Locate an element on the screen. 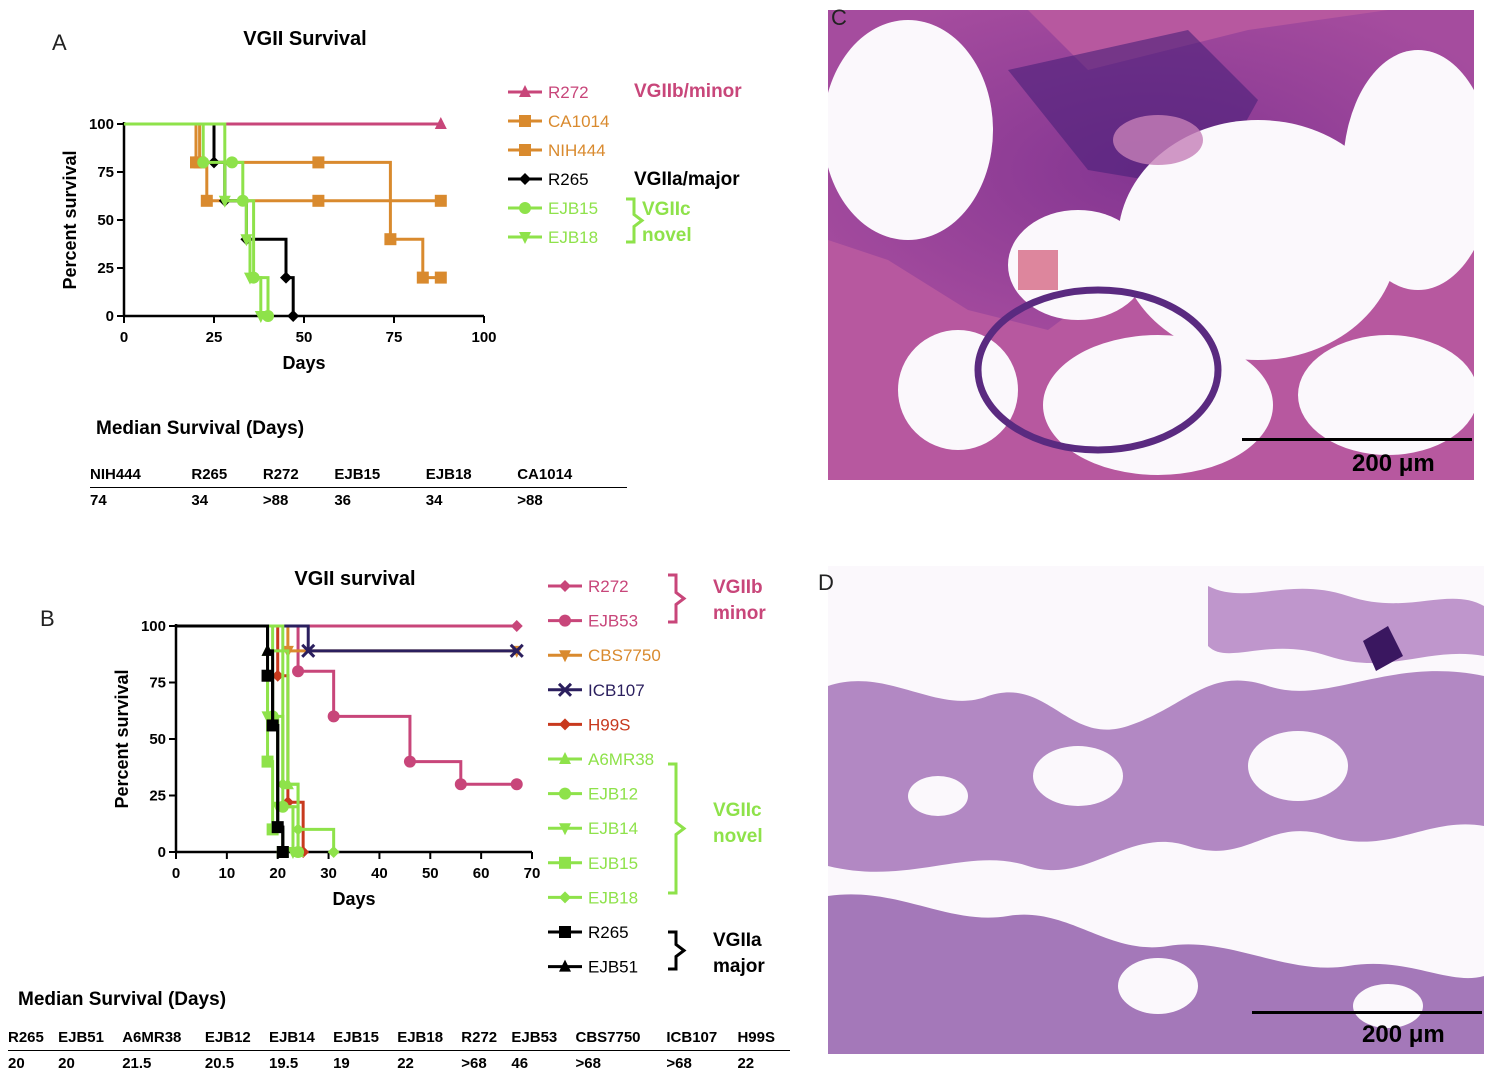  chart-b-series-ejb53-point is located at coordinates (516, 784).